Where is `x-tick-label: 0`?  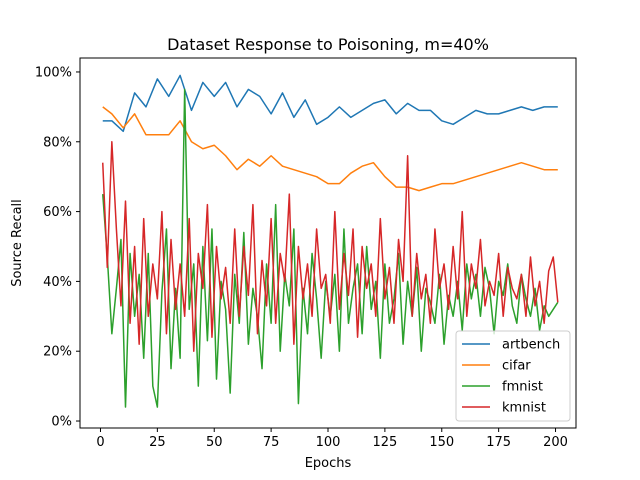 x-tick-label: 0 is located at coordinates (100, 442).